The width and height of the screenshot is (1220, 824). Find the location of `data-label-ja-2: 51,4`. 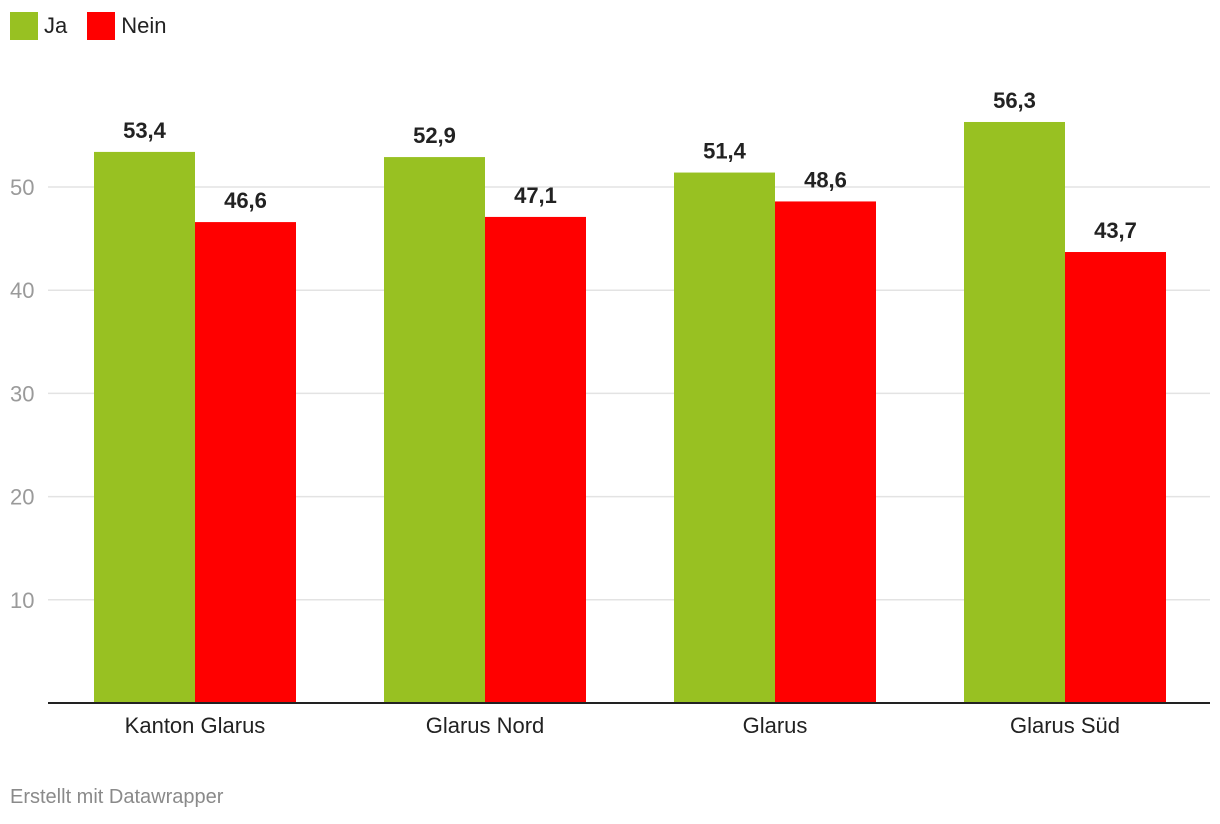

data-label-ja-2: 51,4 is located at coordinates (725, 151).